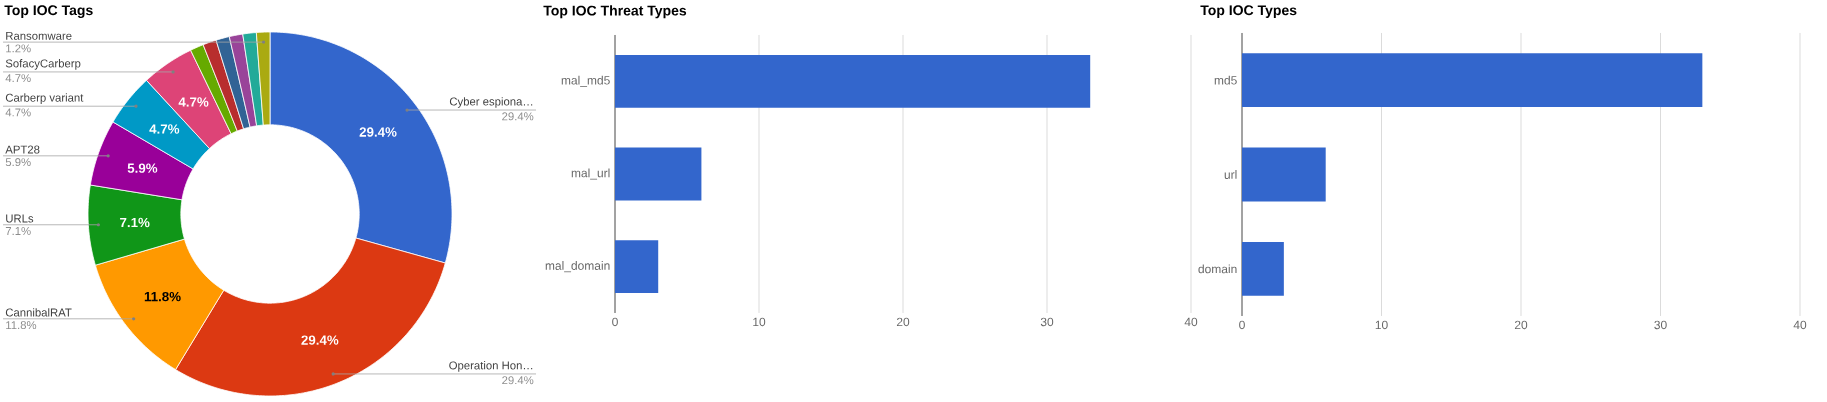 The width and height of the screenshot is (1827, 402). What do you see at coordinates (135, 222) in the screenshot?
I see `data-label: 7.1%` at bounding box center [135, 222].